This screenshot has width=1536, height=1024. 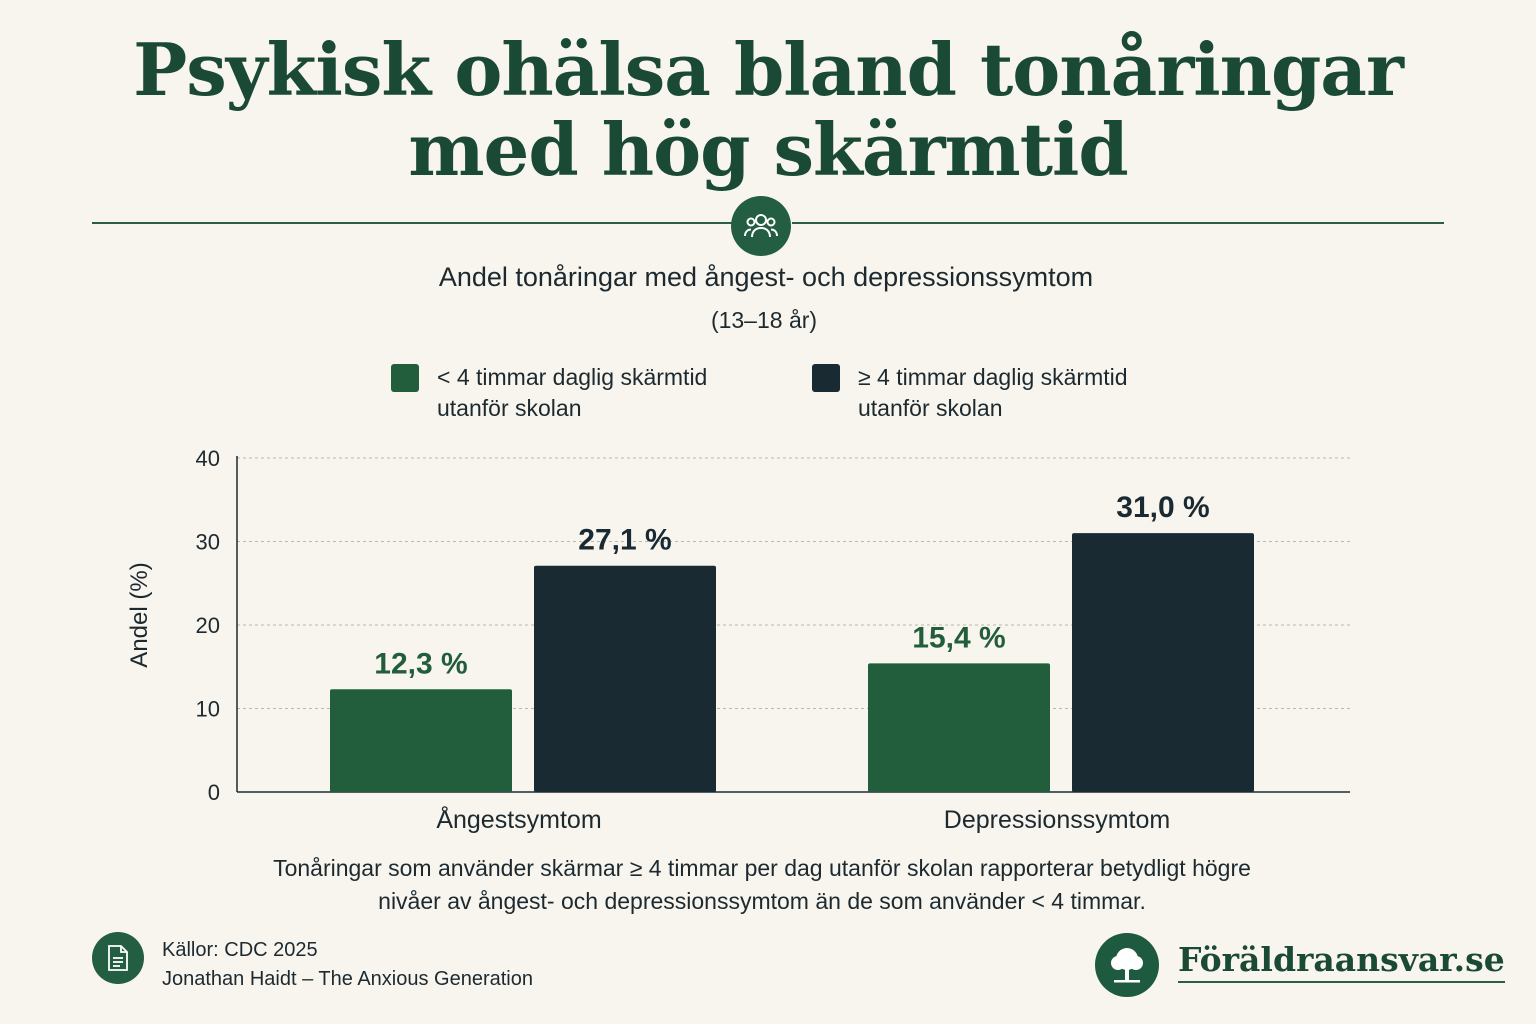 What do you see at coordinates (624, 540) in the screenshot?
I see `data-label: 27,1 %` at bounding box center [624, 540].